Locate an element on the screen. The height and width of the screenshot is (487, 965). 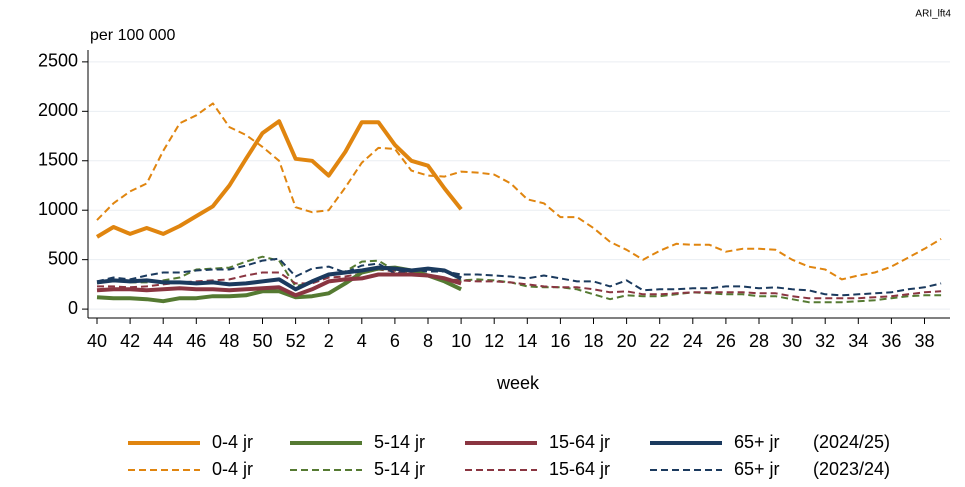
x-tick-label: 28 is located at coordinates (759, 341).